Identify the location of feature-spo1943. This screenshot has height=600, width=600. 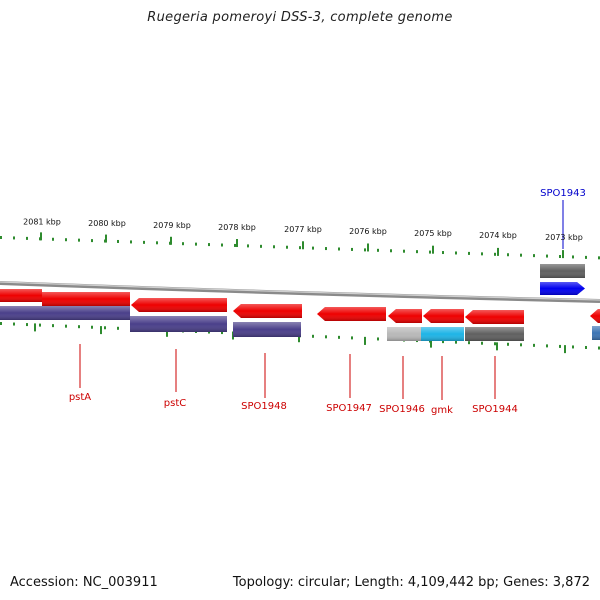
(562, 271).